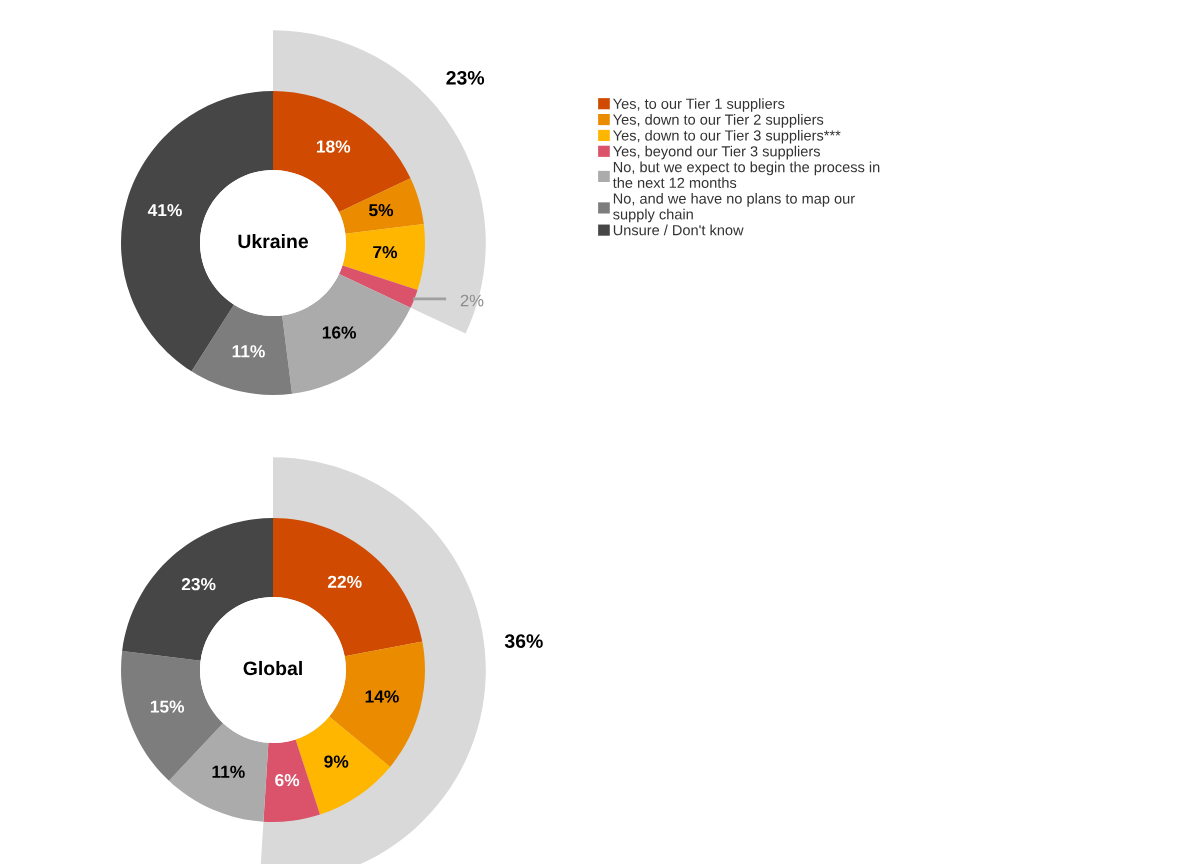 Image resolution: width=1178 pixels, height=864 pixels. Describe the element at coordinates (746, 174) in the screenshot. I see `legend-label: No, but we expect to begin the process in the next 12 months` at that location.